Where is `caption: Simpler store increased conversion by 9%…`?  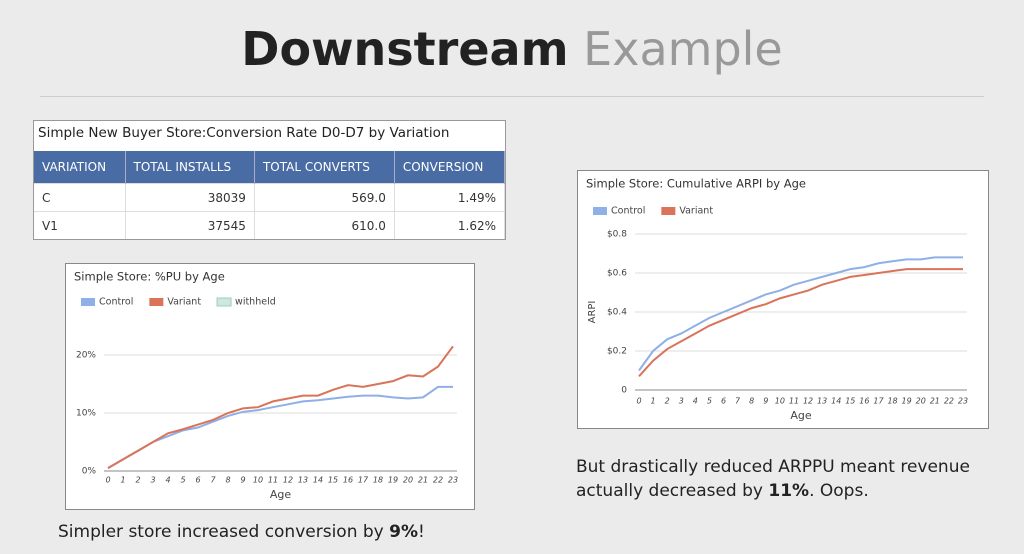
caption: Simpler store increased conversion by 9%… is located at coordinates (241, 532).